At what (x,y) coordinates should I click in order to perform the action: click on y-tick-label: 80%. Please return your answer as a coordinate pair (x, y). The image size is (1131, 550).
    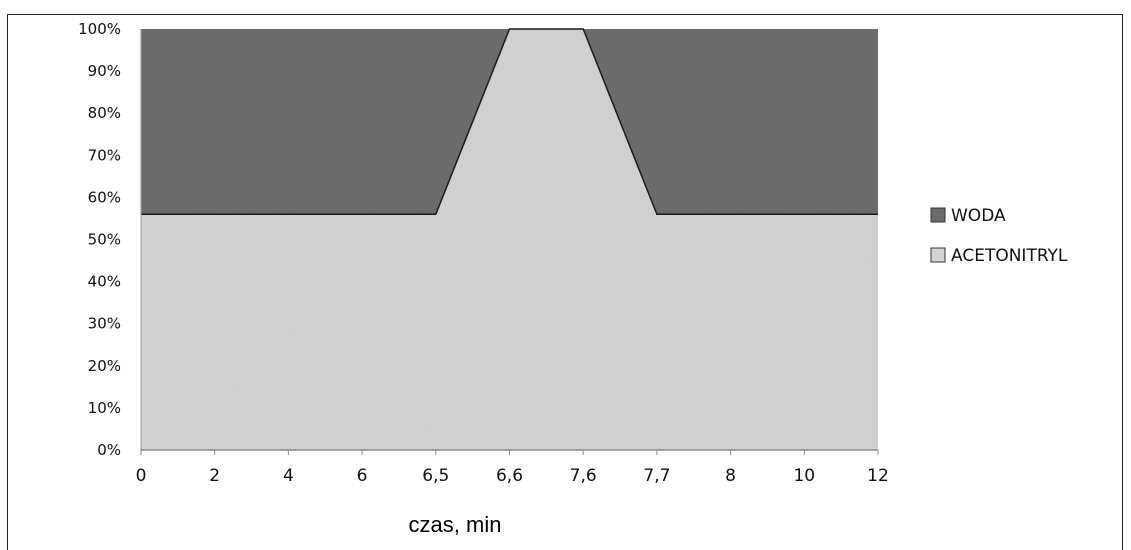
    Looking at the image, I should click on (104, 113).